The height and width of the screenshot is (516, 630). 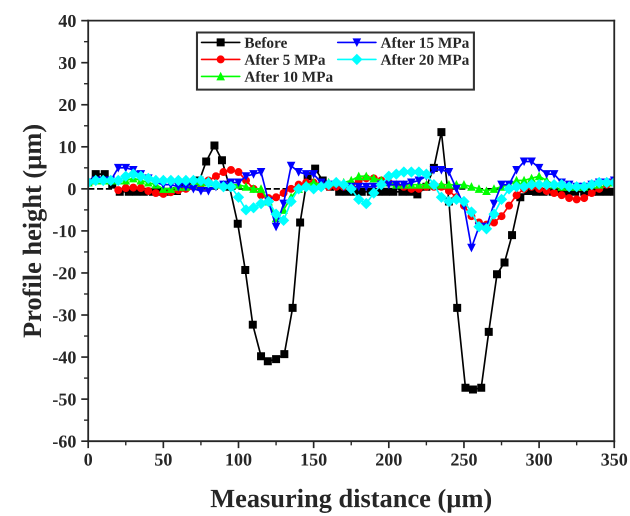 What do you see at coordinates (72, 189) in the screenshot?
I see `y-tick-label: 0` at bounding box center [72, 189].